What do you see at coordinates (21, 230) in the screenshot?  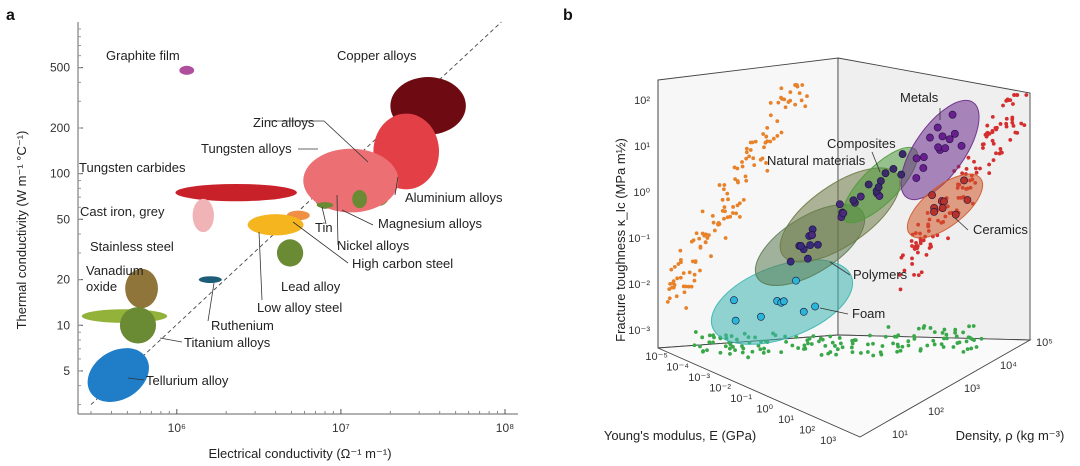 I see `y-axis-label: Thermal conductivity (W m⁻¹ °C⁻¹)` at bounding box center [21, 230].